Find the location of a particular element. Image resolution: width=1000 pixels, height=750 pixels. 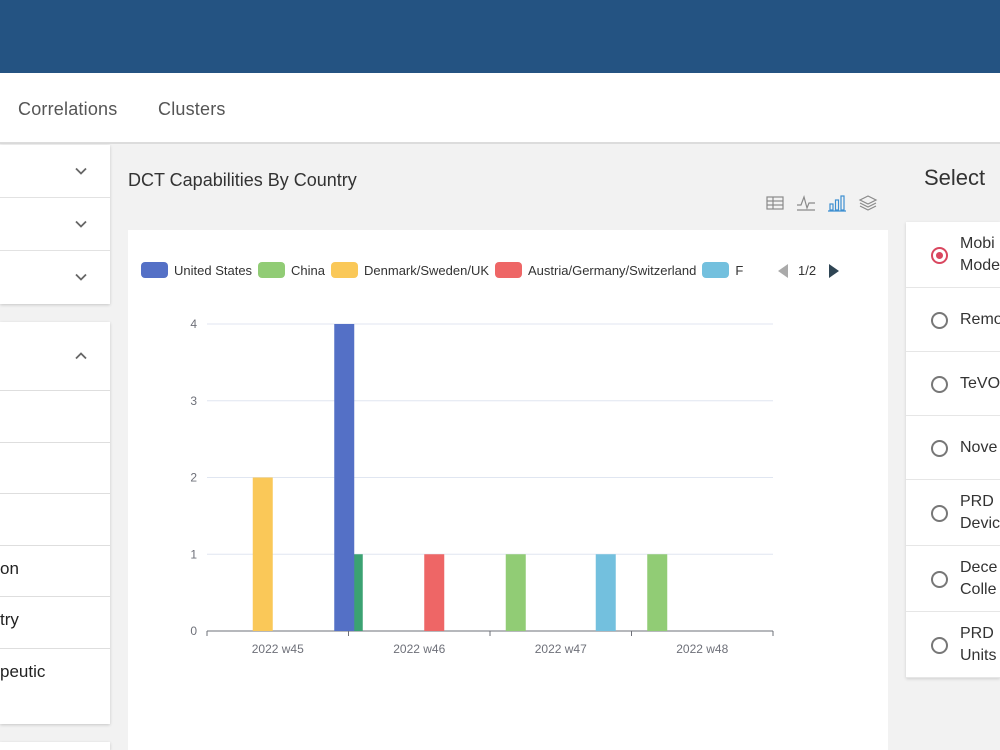

legend-page-indicator: 1/2 is located at coordinates (807, 270).